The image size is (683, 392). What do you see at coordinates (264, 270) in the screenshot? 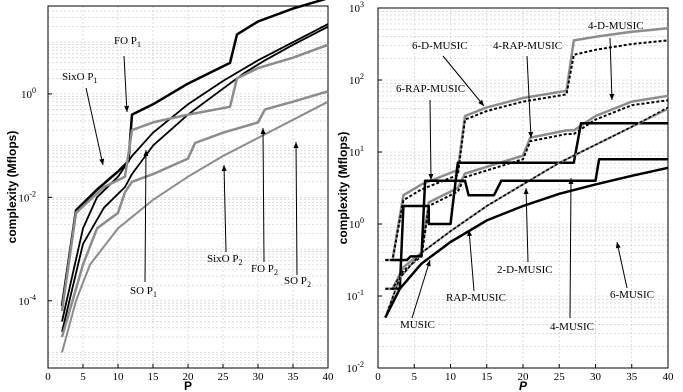
I see `annotation-label: FO P2` at bounding box center [264, 270].